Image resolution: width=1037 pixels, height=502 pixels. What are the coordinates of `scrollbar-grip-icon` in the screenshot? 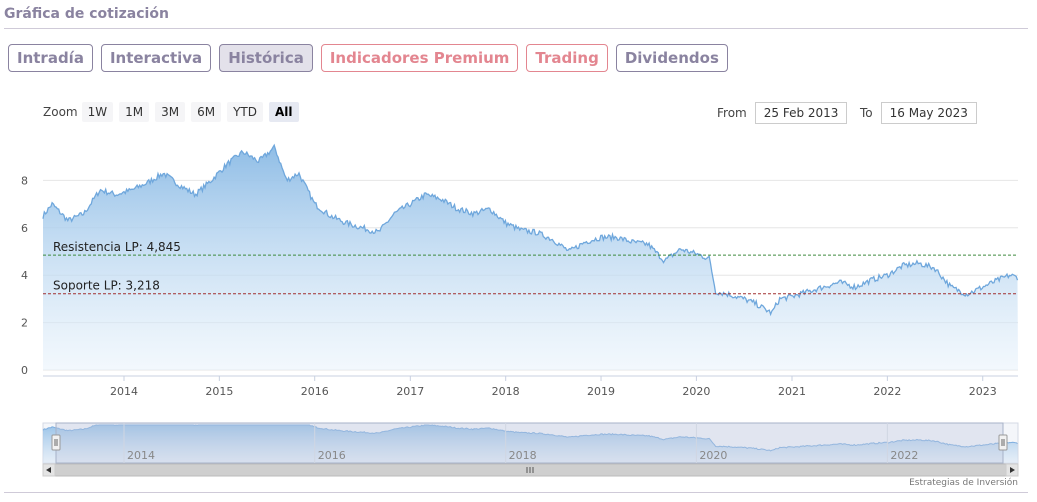 It's located at (530, 470).